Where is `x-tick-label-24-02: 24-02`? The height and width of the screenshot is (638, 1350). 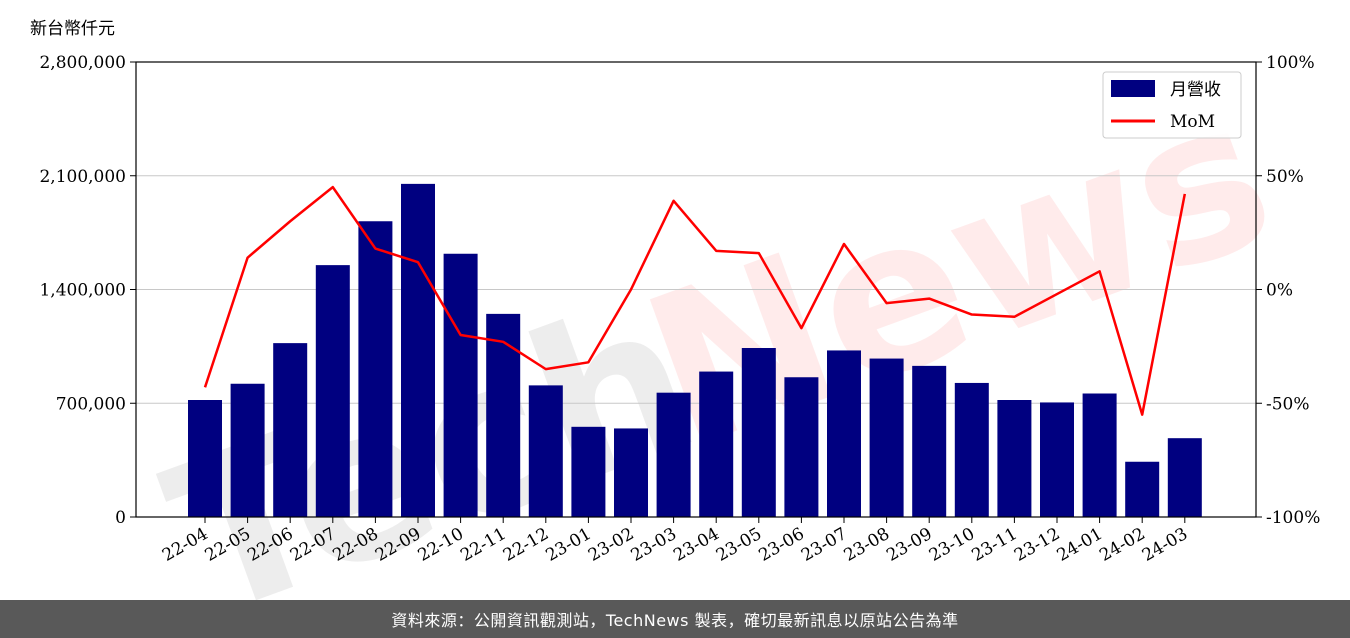 x-tick-label-24-02: 24-02 is located at coordinates (1122, 545).